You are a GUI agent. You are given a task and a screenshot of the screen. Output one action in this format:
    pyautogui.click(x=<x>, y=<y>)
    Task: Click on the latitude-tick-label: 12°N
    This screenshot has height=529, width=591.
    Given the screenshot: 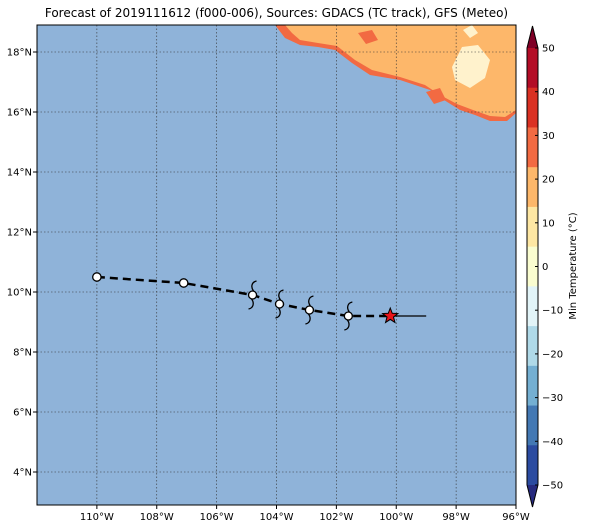 What is the action you would take?
    pyautogui.click(x=19, y=233)
    